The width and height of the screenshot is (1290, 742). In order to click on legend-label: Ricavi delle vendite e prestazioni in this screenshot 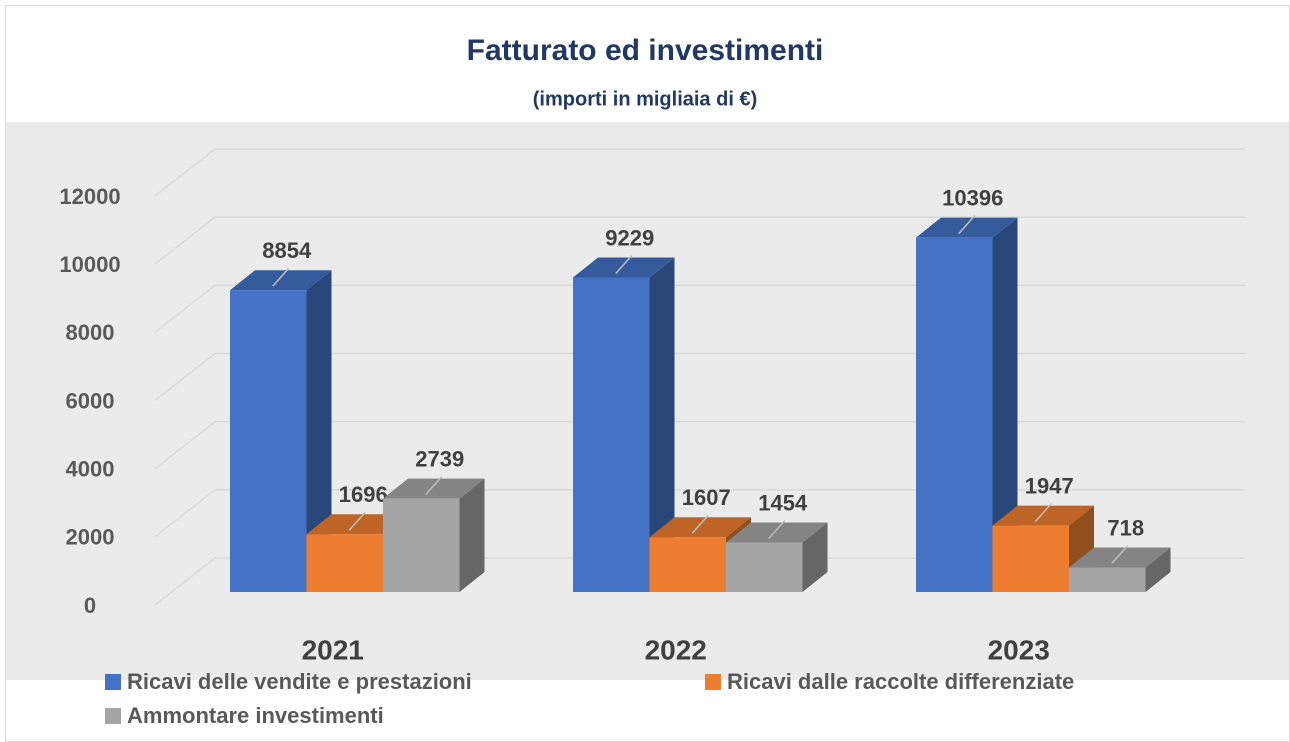, I will do `click(299, 681)`.